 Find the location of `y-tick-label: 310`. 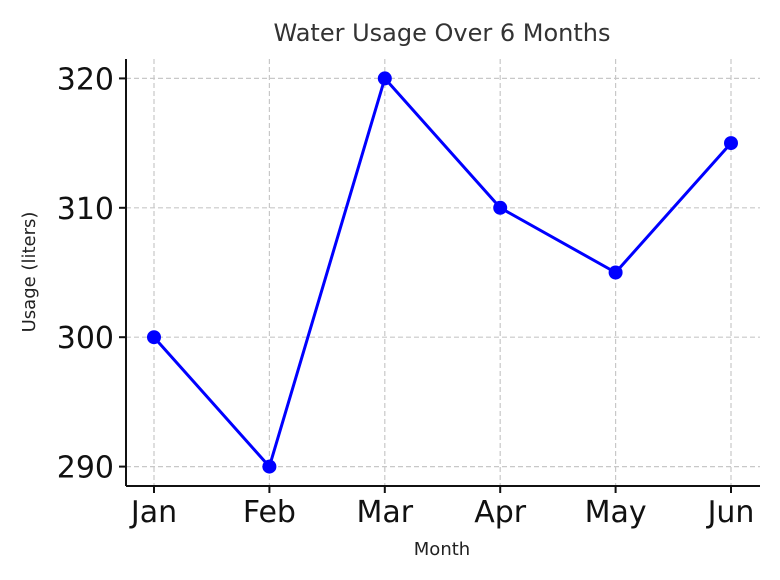

y-tick-label: 310 is located at coordinates (85, 209).